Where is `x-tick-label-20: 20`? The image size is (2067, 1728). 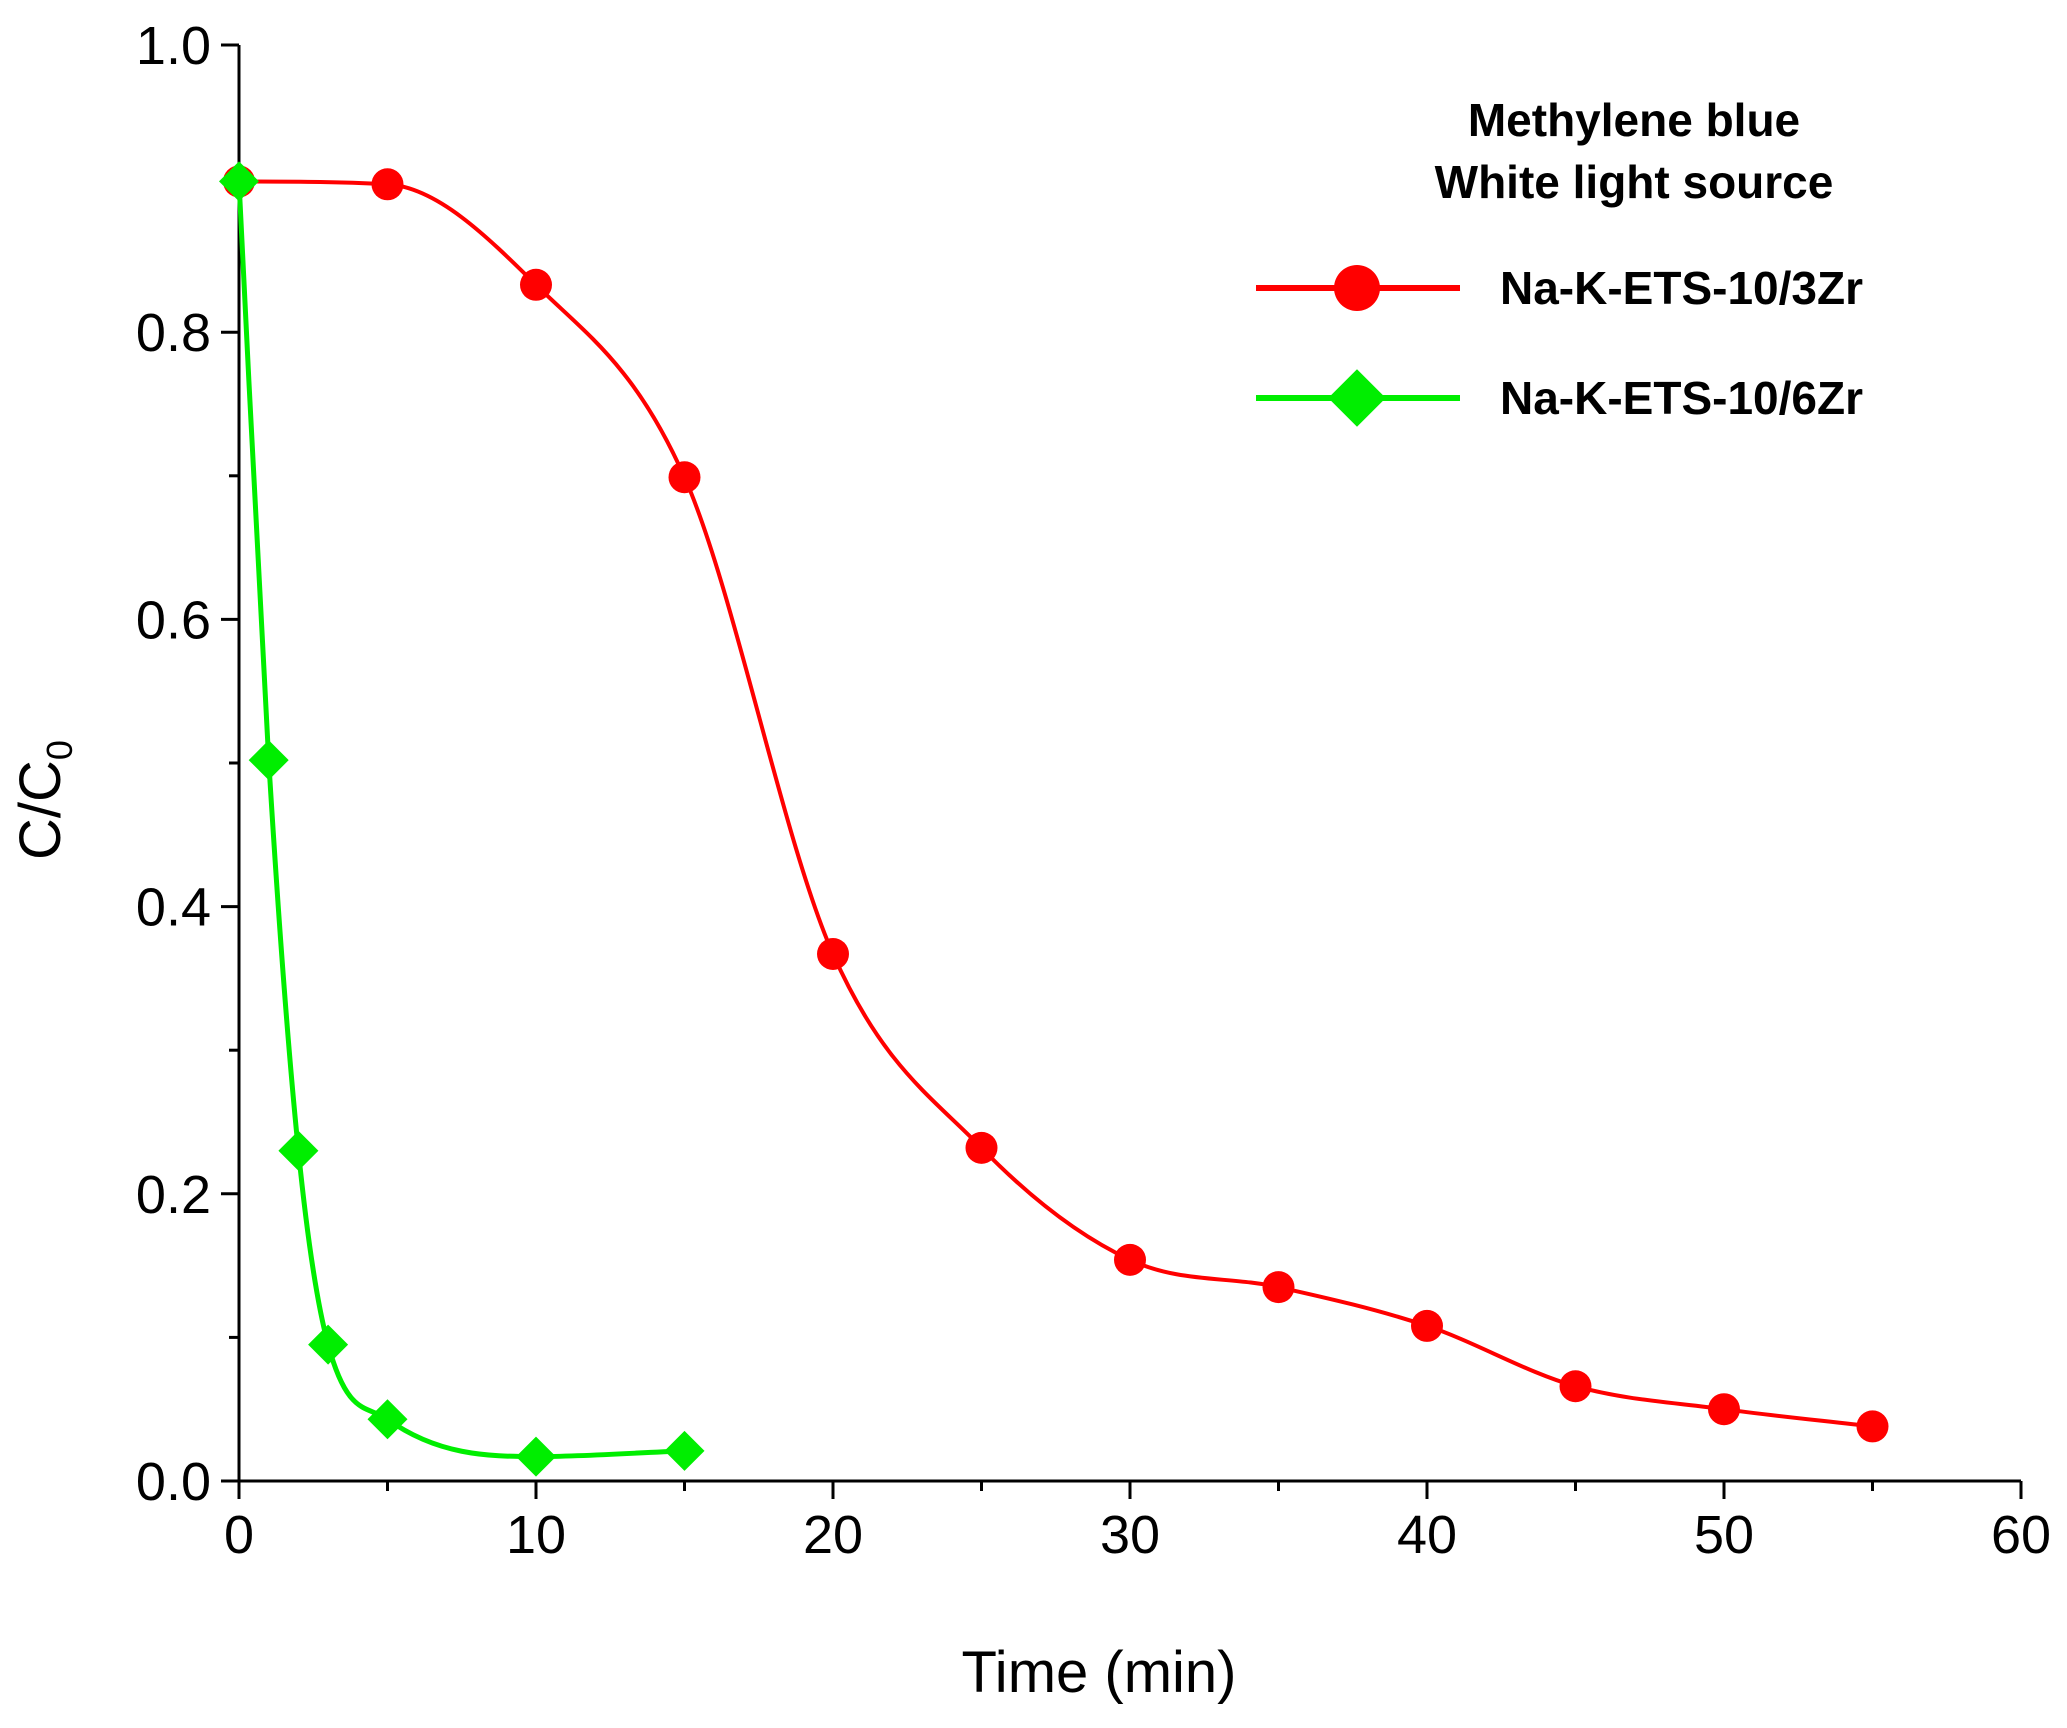
x-tick-label-20: 20 is located at coordinates (833, 1535).